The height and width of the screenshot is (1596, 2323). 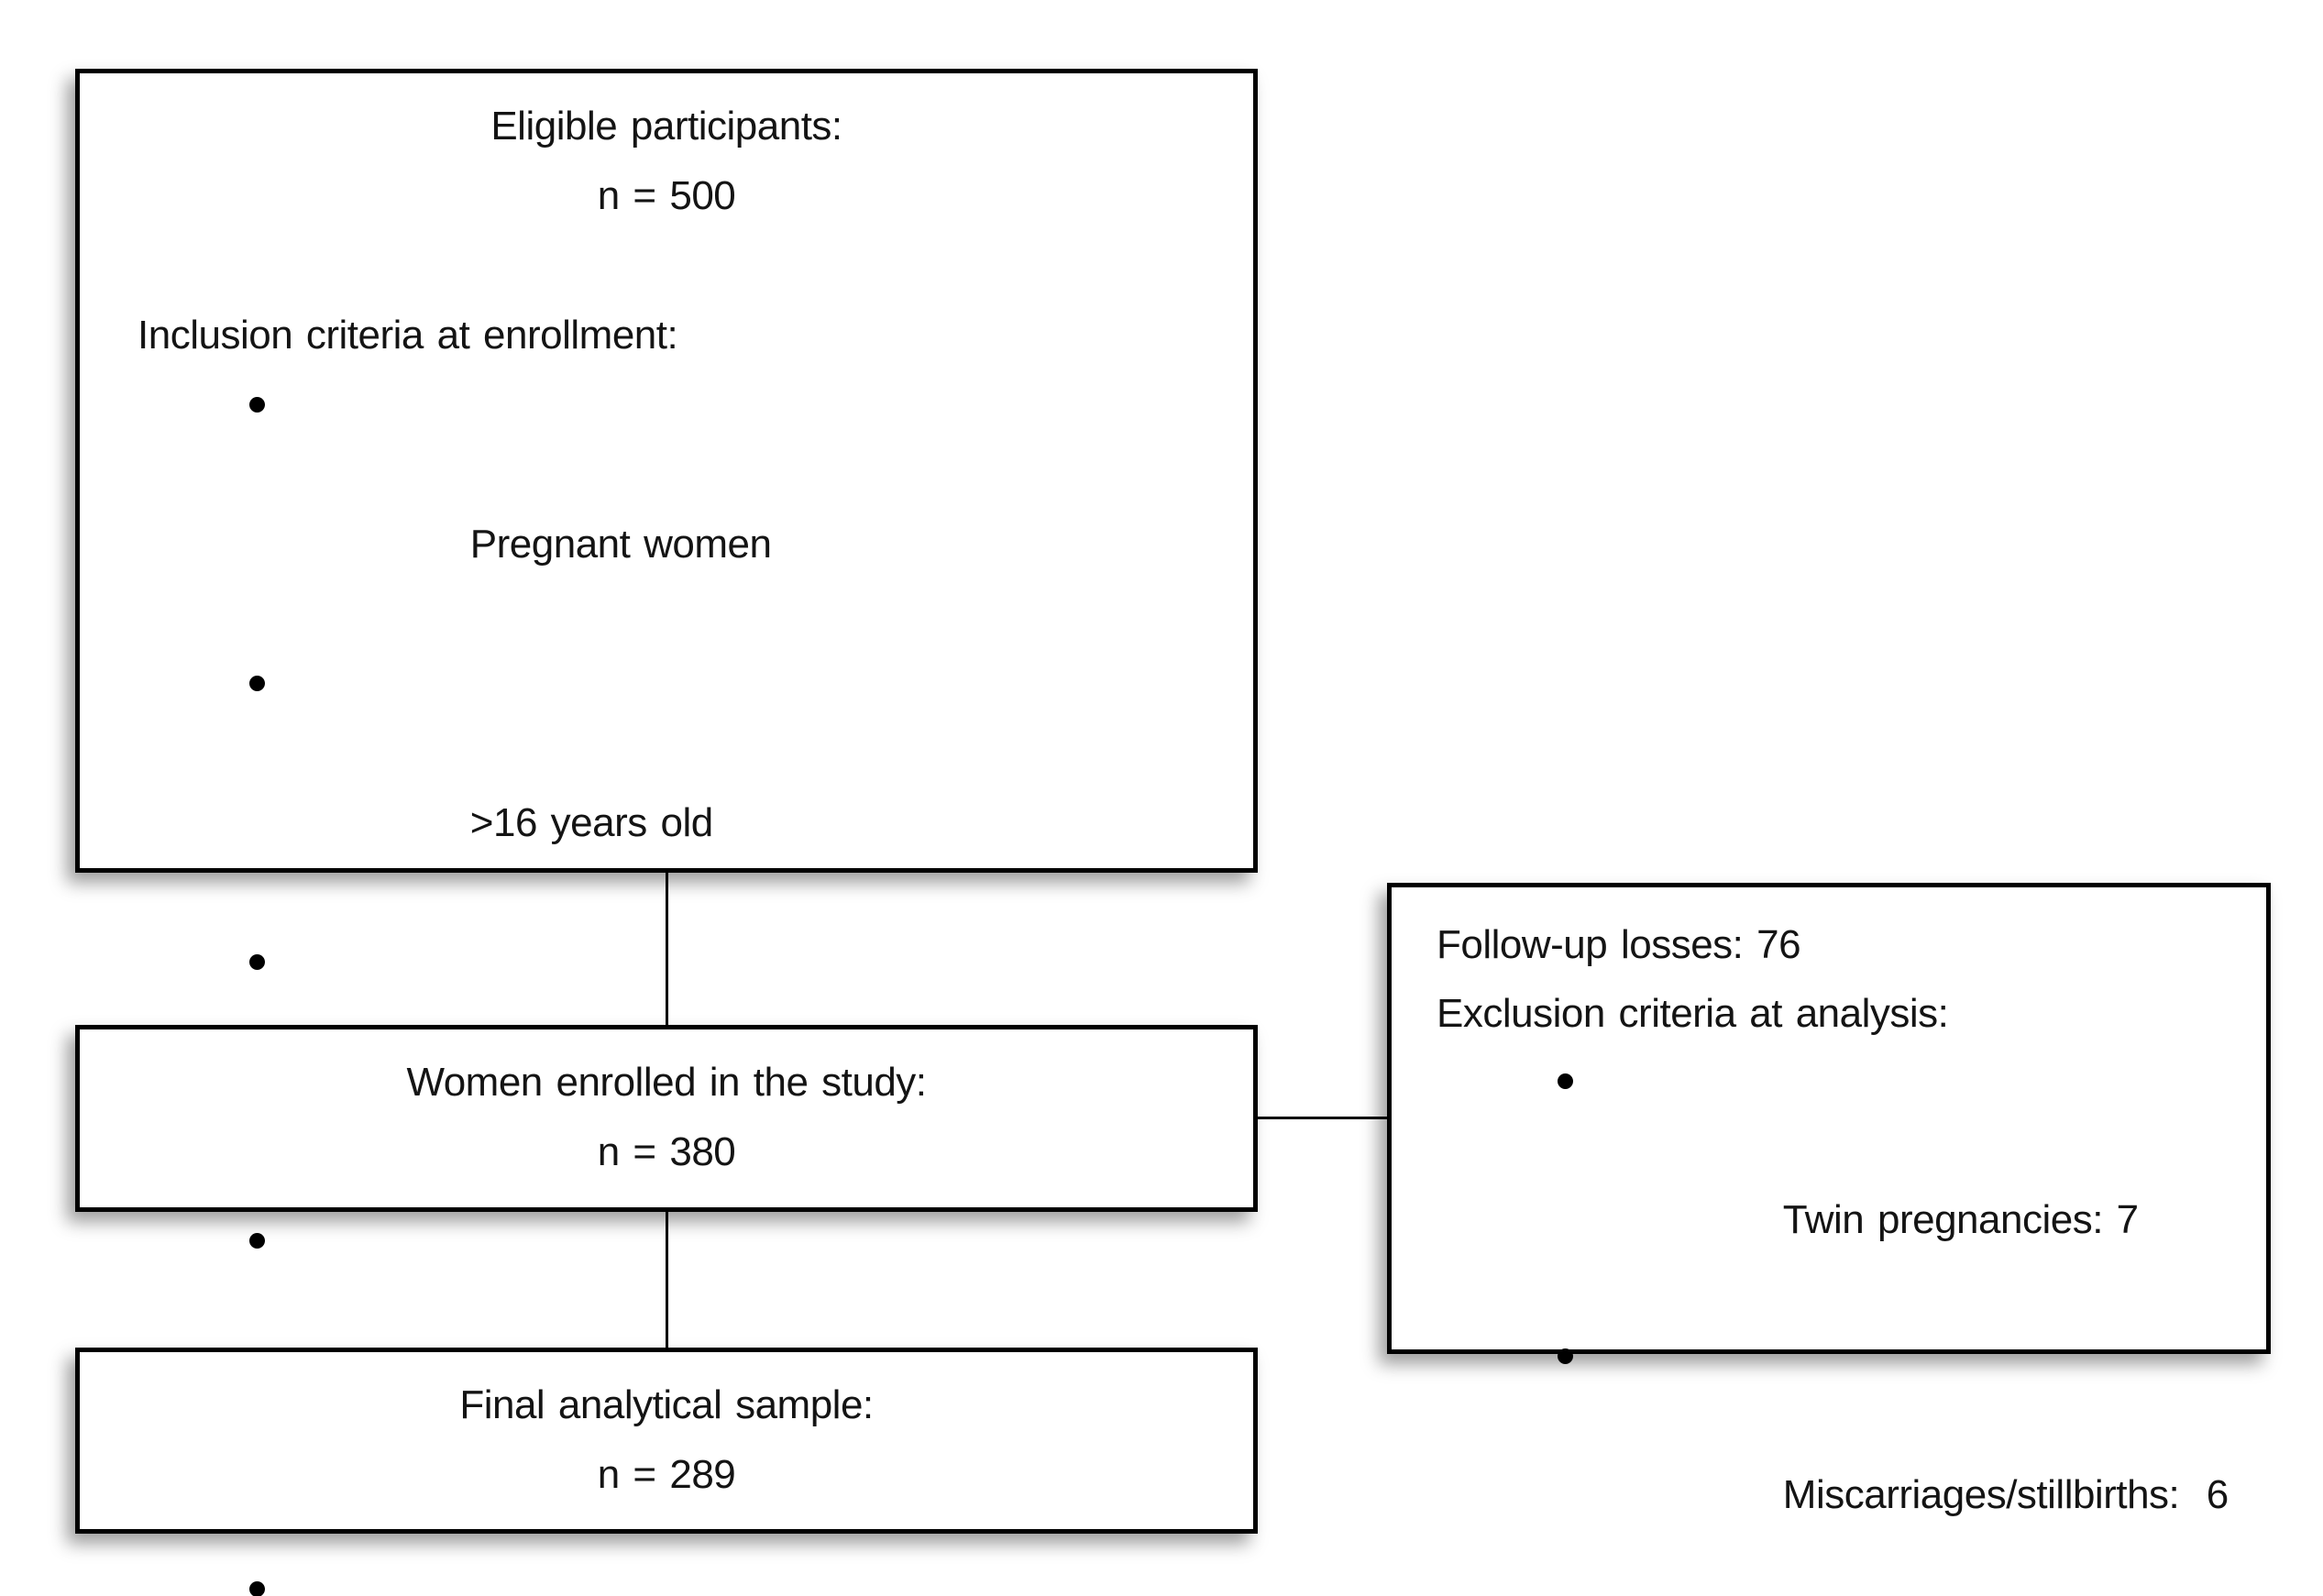 I want to click on list-item: Twin pregnancies: 7, so click(x=1838, y=1185).